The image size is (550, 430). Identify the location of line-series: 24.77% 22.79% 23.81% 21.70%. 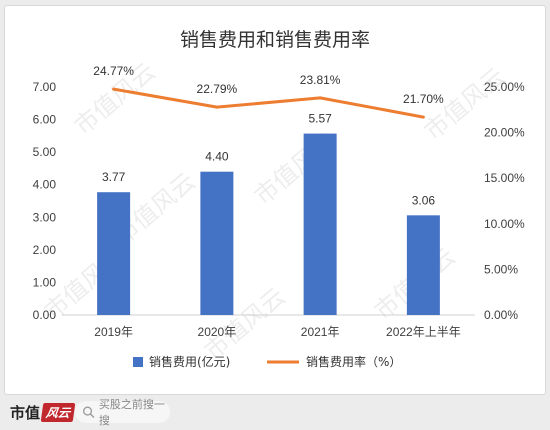
(268, 91).